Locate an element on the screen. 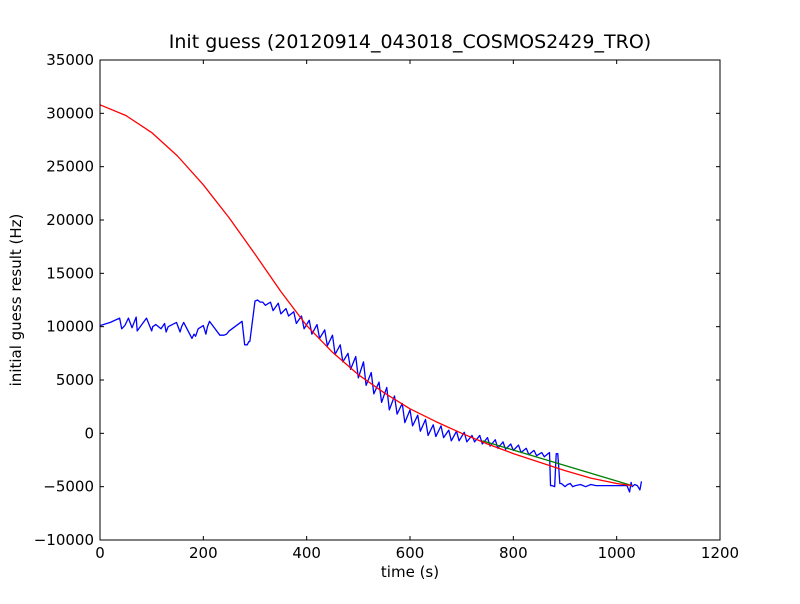 Image resolution: width=800 pixels, height=604 pixels. x-tick-label: 600 is located at coordinates (410, 553).